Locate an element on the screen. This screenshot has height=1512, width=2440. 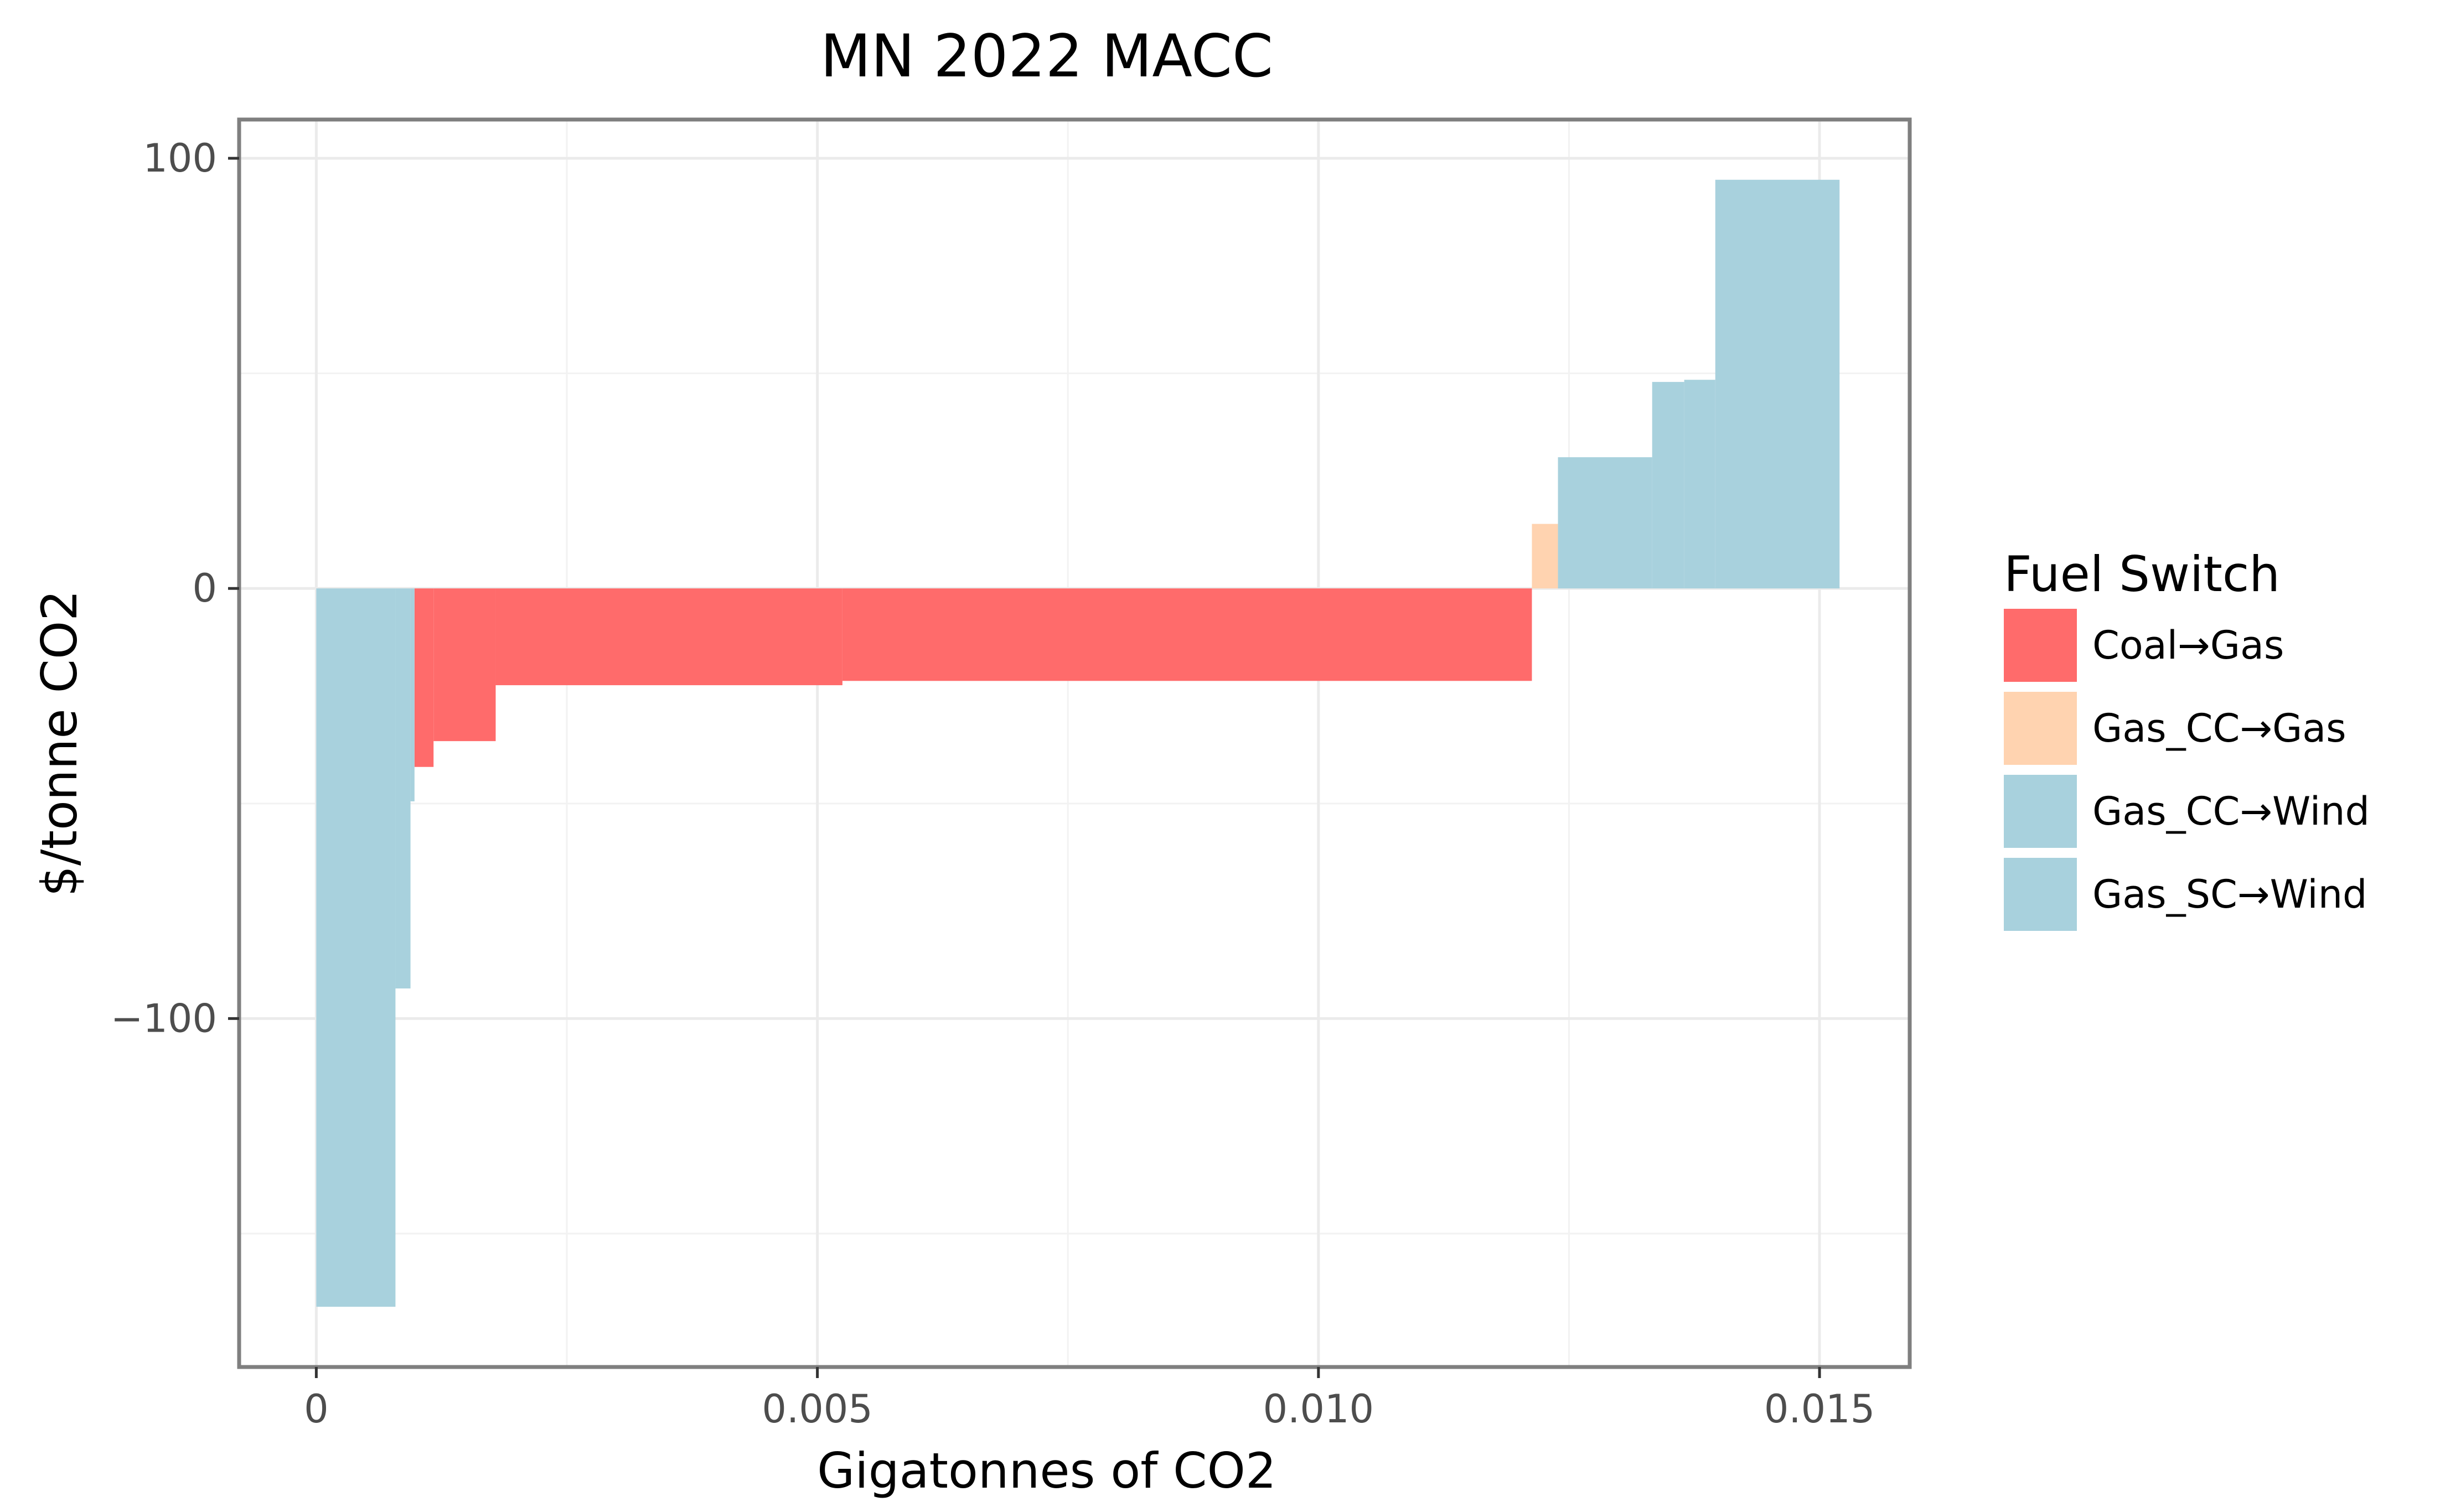
legend-title: Fuel Switch is located at coordinates (2142, 574).